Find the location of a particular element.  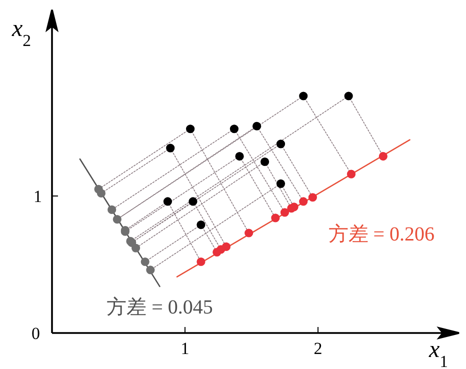

series-label: 方差 = 0.045 is located at coordinates (159, 306).